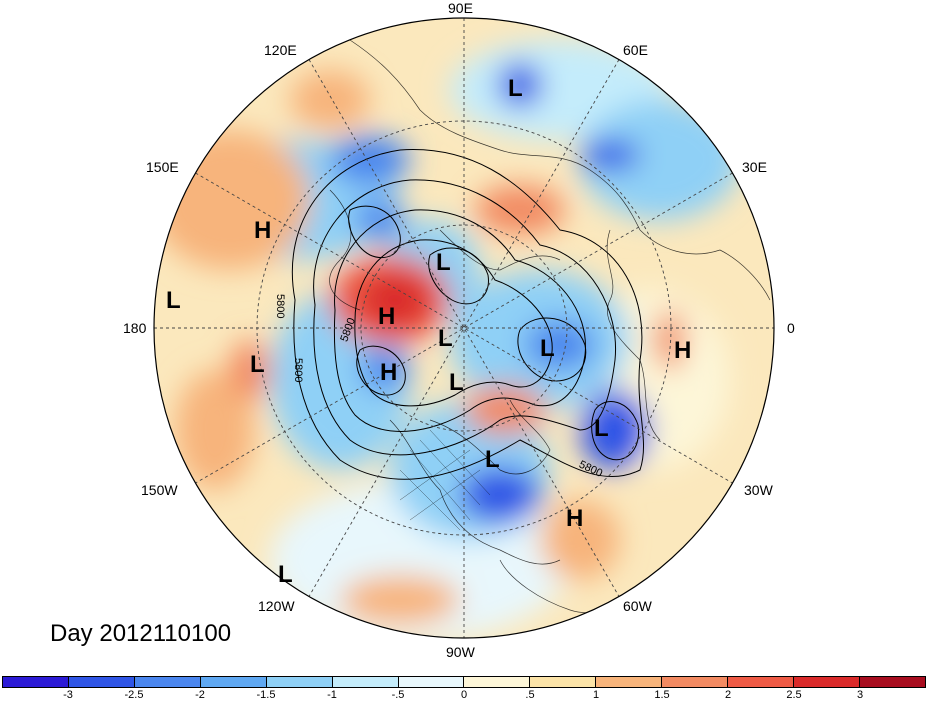 This screenshot has height=702, width=928. What do you see at coordinates (332, 695) in the screenshot?
I see `colorbar-tick-label: -1` at bounding box center [332, 695].